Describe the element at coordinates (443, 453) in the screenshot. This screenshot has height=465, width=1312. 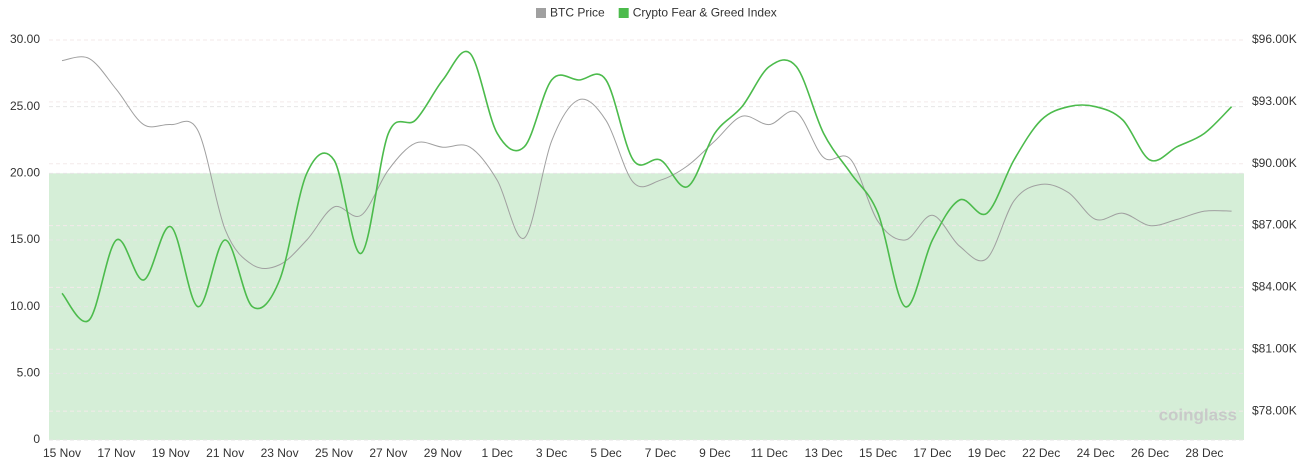
I see `x-tick-label: 29 Nov` at that location.